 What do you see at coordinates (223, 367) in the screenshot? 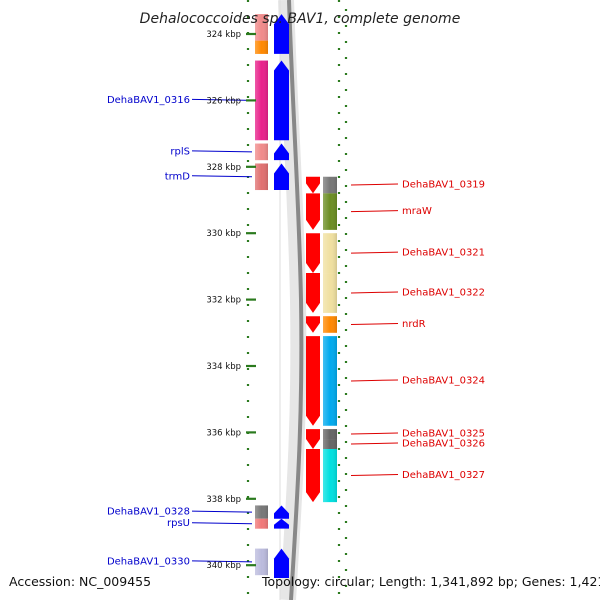
I see `axis-tick-label: 334 kbp` at bounding box center [223, 367].